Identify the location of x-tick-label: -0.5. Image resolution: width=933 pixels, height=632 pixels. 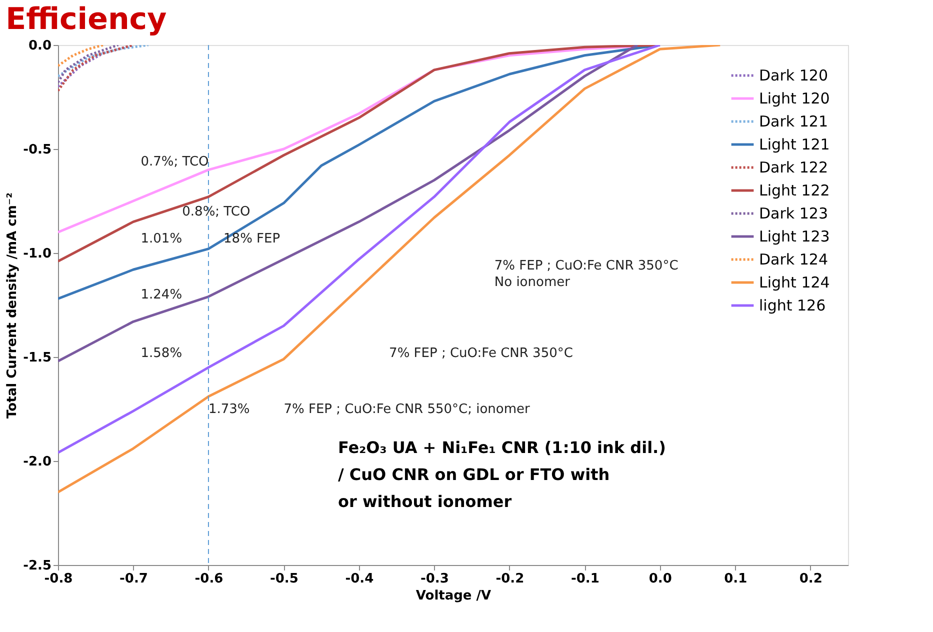
(284, 579).